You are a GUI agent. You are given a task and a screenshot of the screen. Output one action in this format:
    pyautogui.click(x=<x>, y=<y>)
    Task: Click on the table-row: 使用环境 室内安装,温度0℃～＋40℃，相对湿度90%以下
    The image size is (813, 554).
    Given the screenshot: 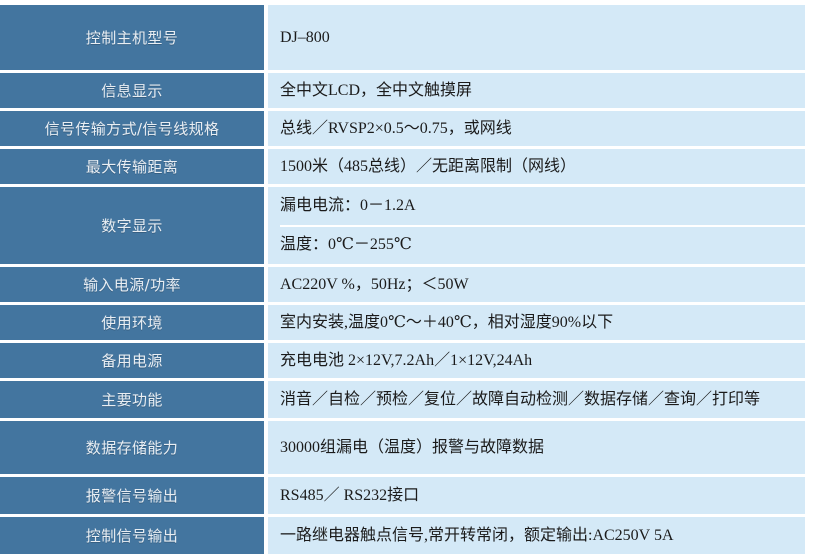 What is the action you would take?
    pyautogui.click(x=406, y=321)
    